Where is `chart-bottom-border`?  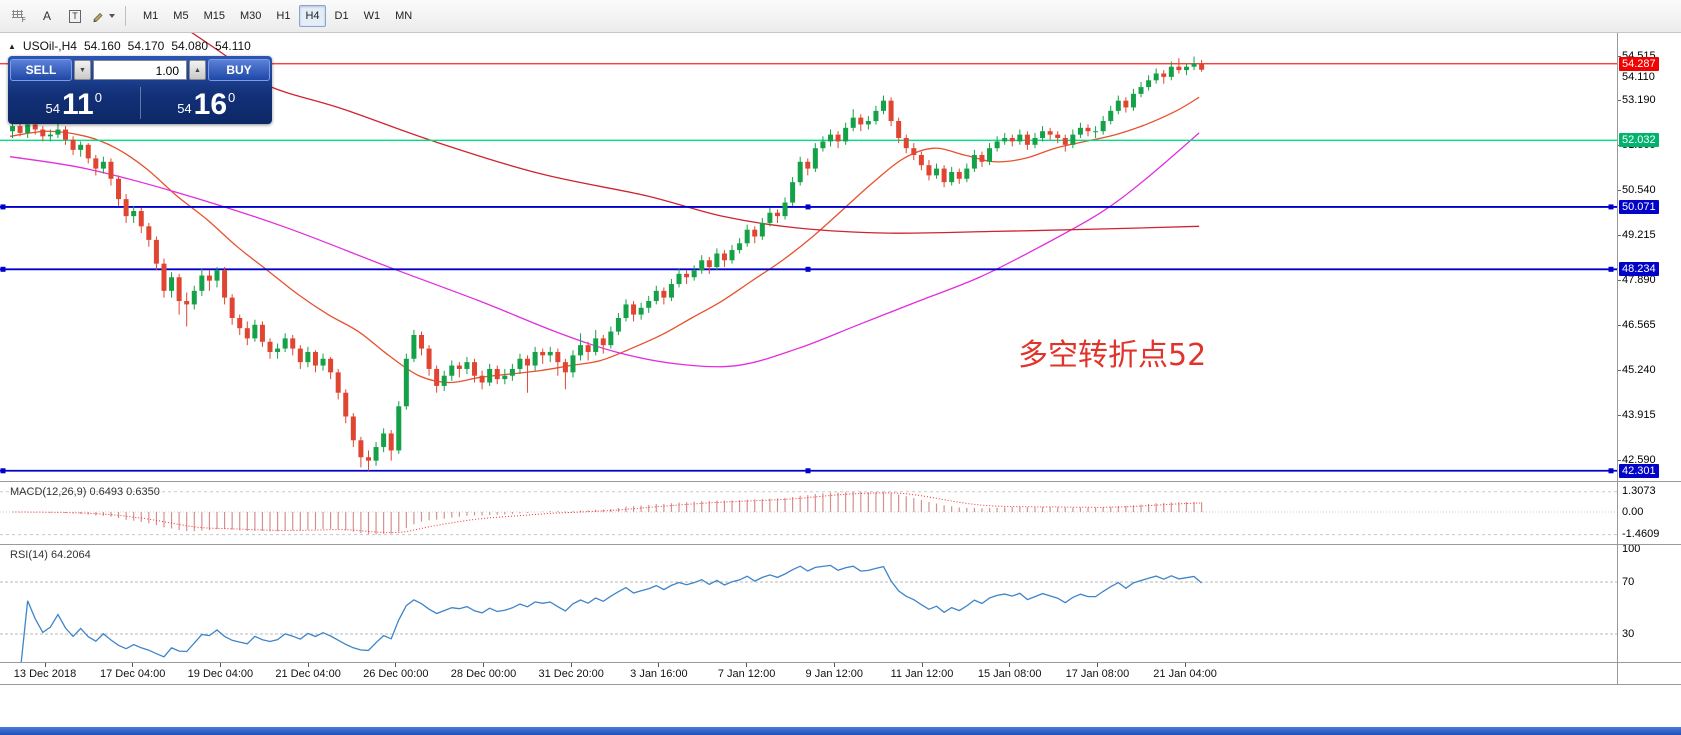
chart-bottom-border is located at coordinates (840, 684).